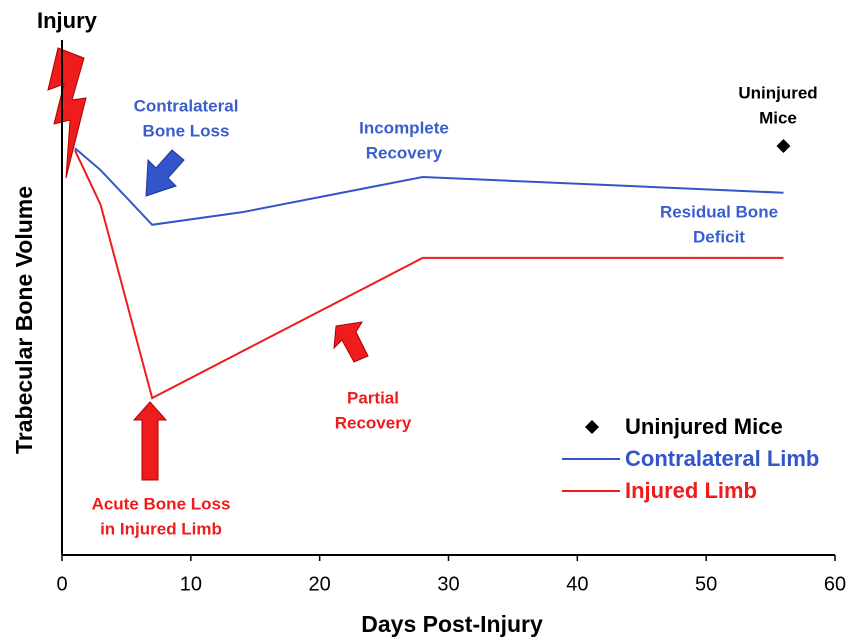 The image size is (862, 644). Describe the element at coordinates (67, 113) in the screenshot. I see `injury-bolt` at that location.